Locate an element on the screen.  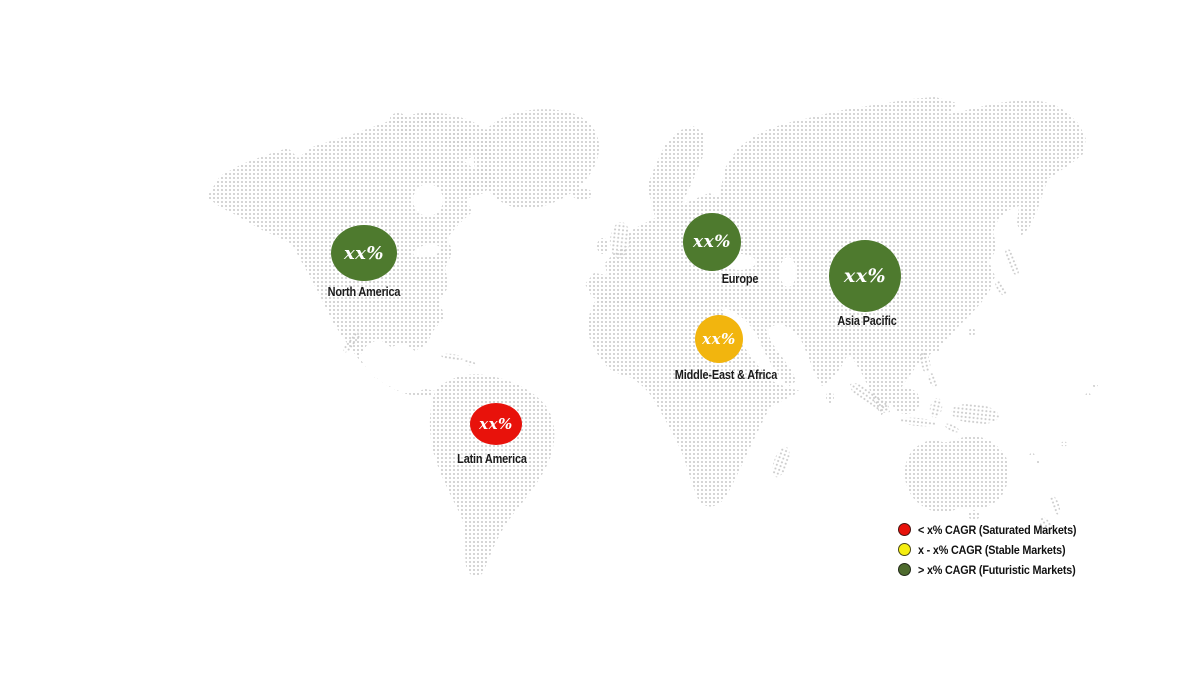
legend-dot-futuristic is located at coordinates (904, 569).